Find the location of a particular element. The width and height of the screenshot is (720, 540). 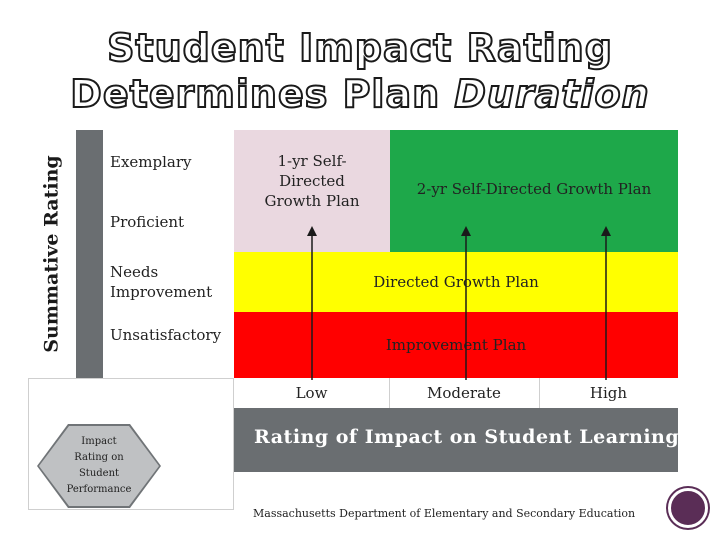

circle-badge-icon is located at coordinates (688, 508).